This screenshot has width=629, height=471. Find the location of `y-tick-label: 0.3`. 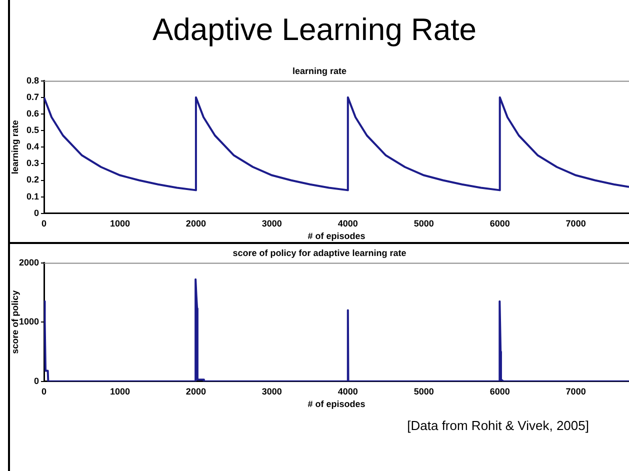

y-tick-label: 0.3 is located at coordinates (32, 163).